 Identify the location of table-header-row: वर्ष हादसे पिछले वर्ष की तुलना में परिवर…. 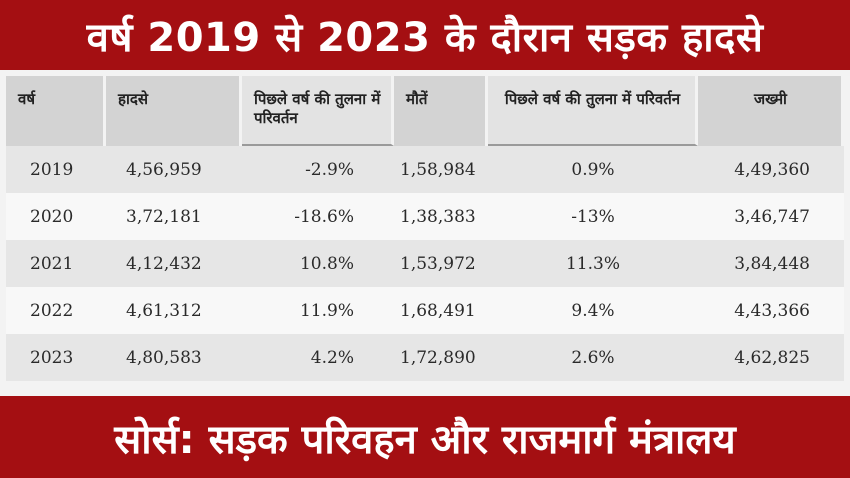
(425, 111).